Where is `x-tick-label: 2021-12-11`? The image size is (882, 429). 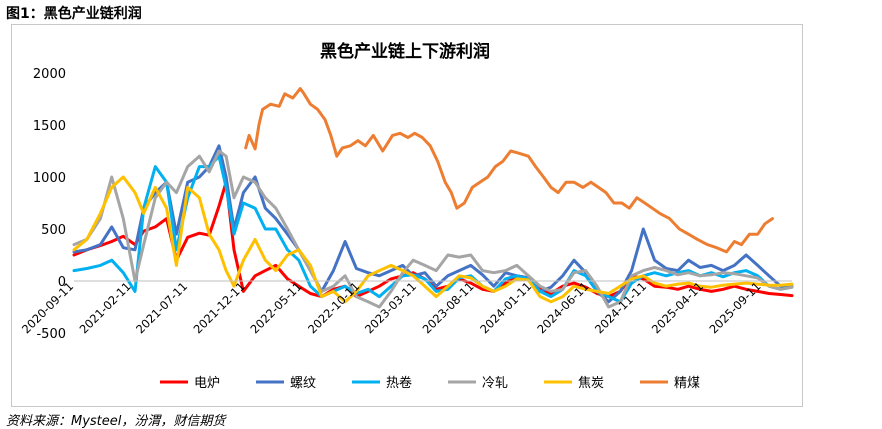
x-tick-label: 2021-12-11 is located at coordinates (219, 307).